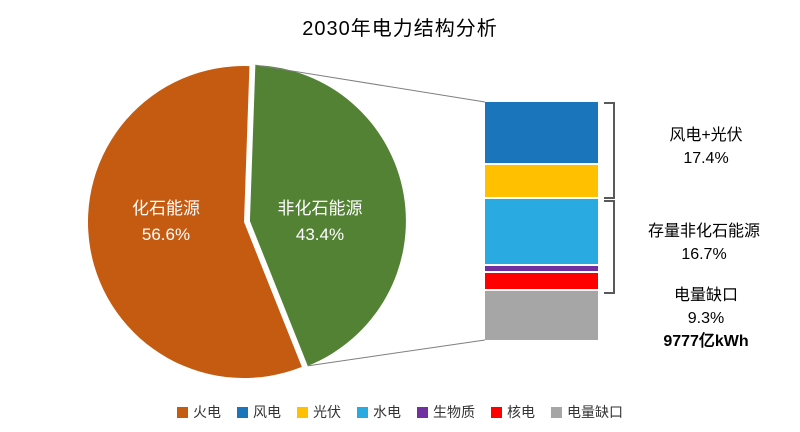  What do you see at coordinates (541, 230) in the screenshot?
I see `bar-segment-hydro` at bounding box center [541, 230].